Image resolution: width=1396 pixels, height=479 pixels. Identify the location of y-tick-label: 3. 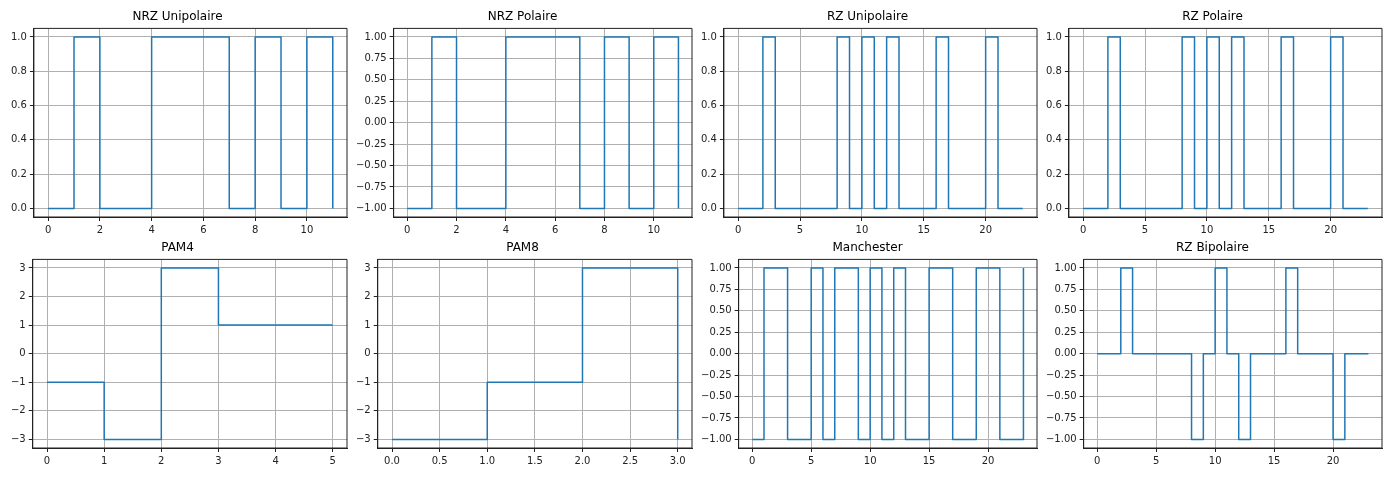
(22, 267).